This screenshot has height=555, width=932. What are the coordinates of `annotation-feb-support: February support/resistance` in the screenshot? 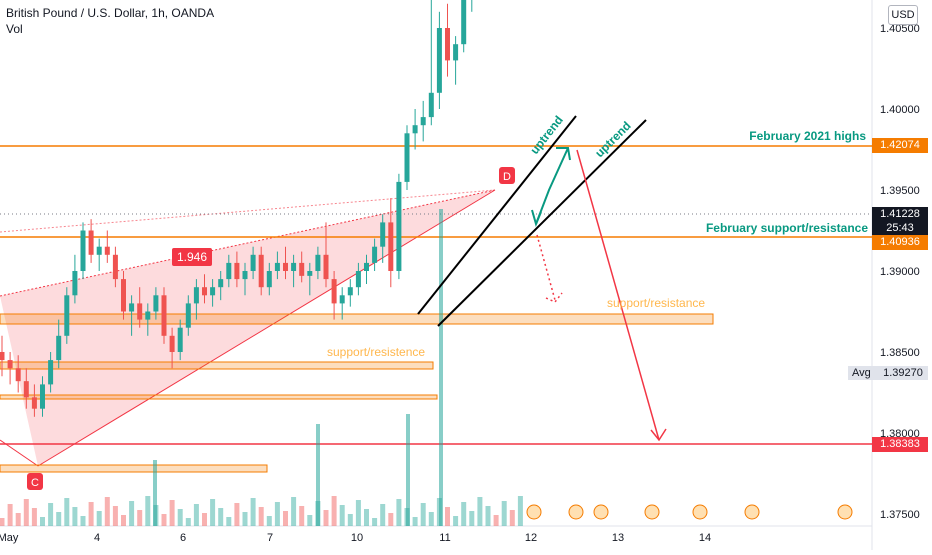 It's located at (787, 228).